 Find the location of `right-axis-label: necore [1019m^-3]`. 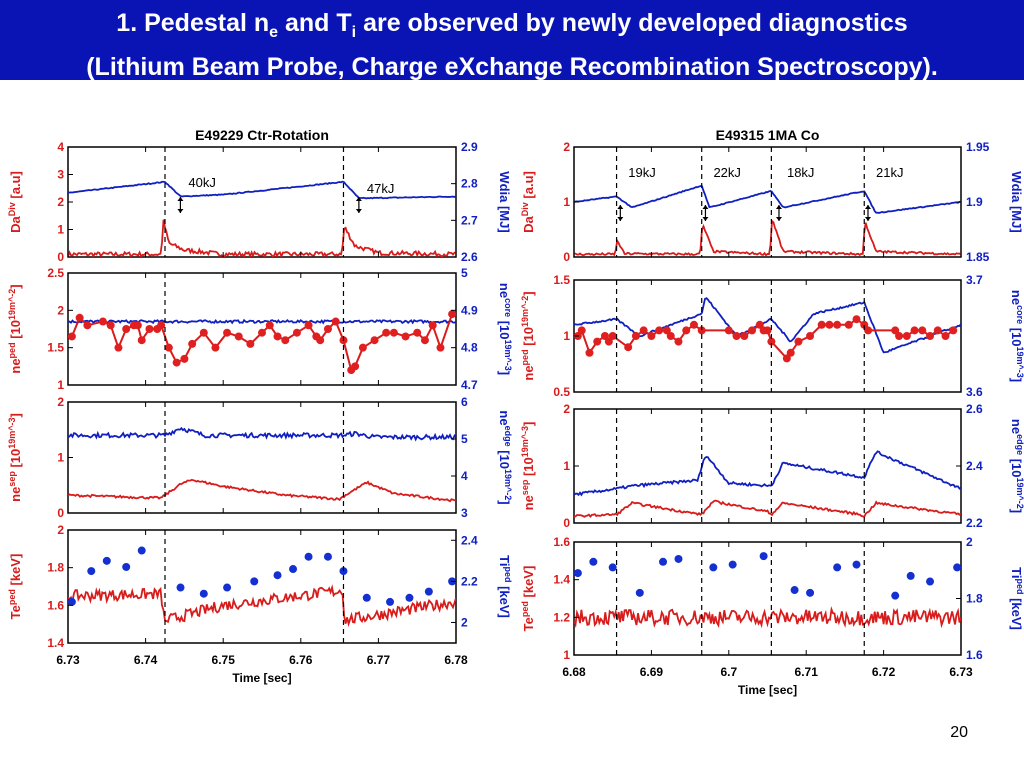

right-axis-label: necore [1019m^-3] is located at coordinates (1016, 336).